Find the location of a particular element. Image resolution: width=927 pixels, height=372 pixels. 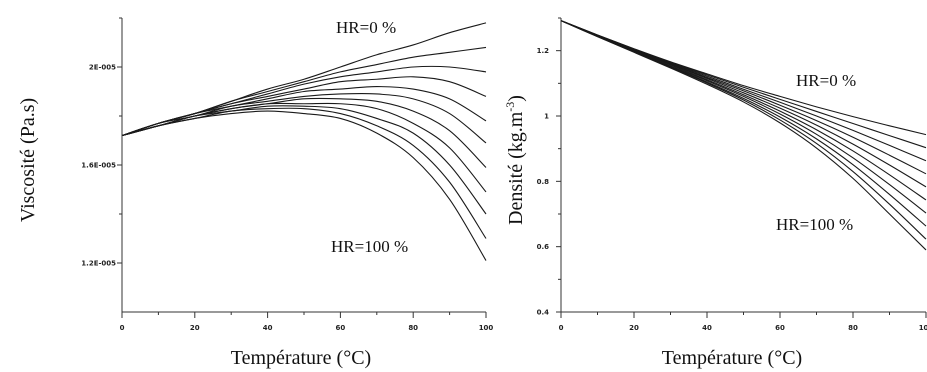

density-y-axis-label-main: Densité (kg.m is located at coordinates (516, 168).